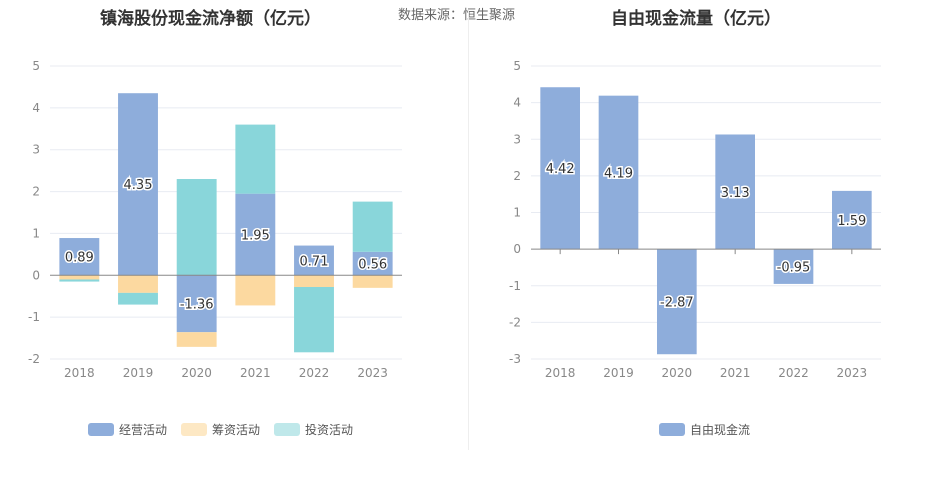 Image resolution: width=935 pixels, height=504 pixels. I want to click on data-label: 0.89, so click(79, 258).